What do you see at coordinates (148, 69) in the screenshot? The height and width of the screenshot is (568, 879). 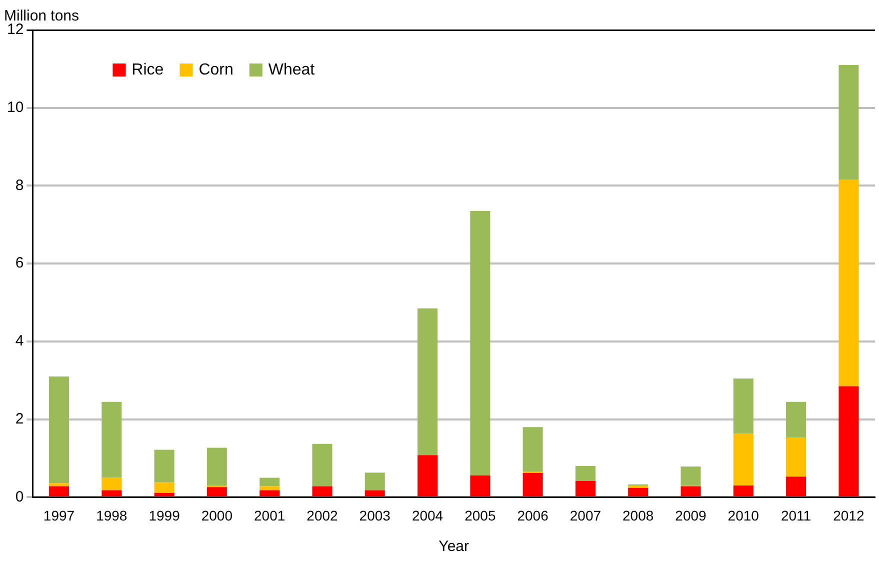 I see `legend-label: Rice` at bounding box center [148, 69].